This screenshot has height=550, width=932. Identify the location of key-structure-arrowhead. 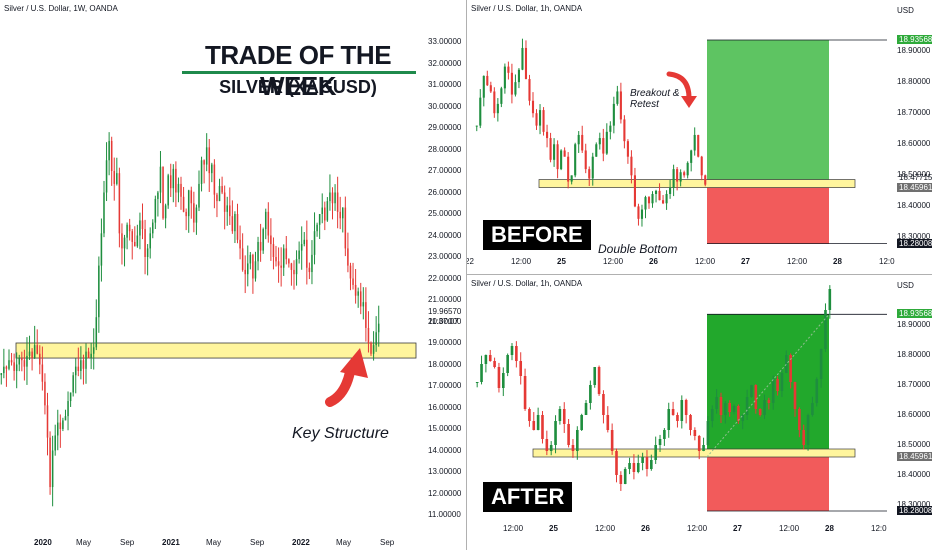
(354, 363).